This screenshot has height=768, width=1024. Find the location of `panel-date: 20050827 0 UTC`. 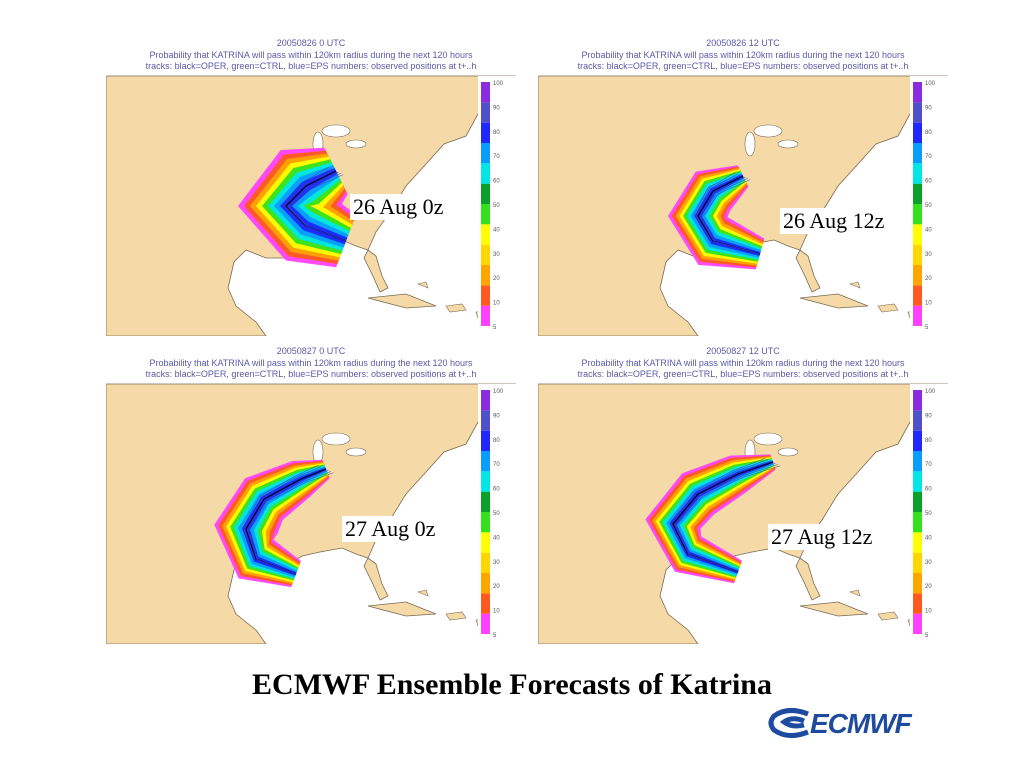

panel-date: 20050827 0 UTC is located at coordinates (311, 351).